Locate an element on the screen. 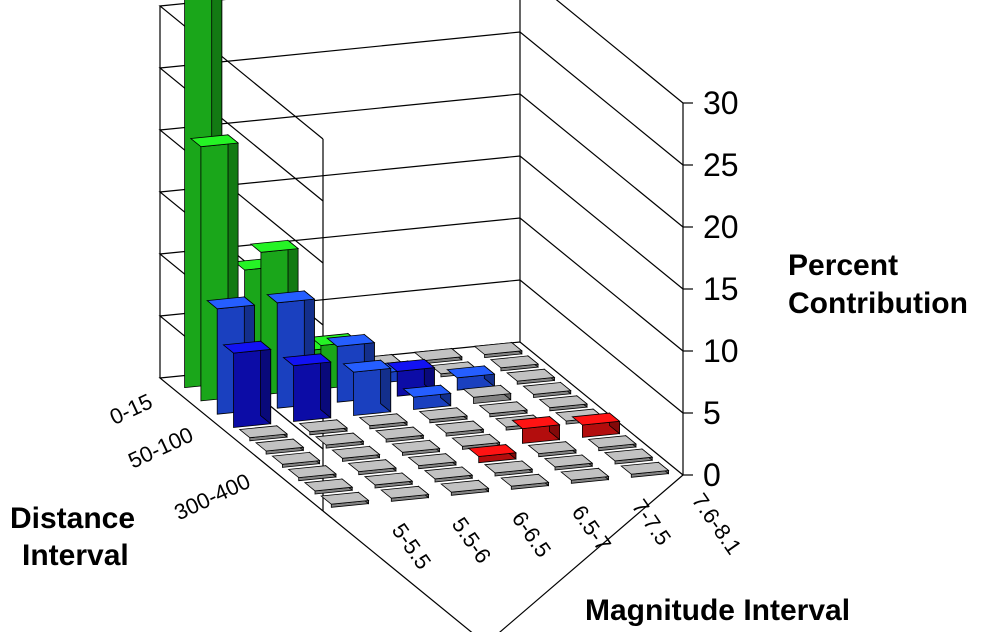  bar-side-face is located at coordinates (266, 382).